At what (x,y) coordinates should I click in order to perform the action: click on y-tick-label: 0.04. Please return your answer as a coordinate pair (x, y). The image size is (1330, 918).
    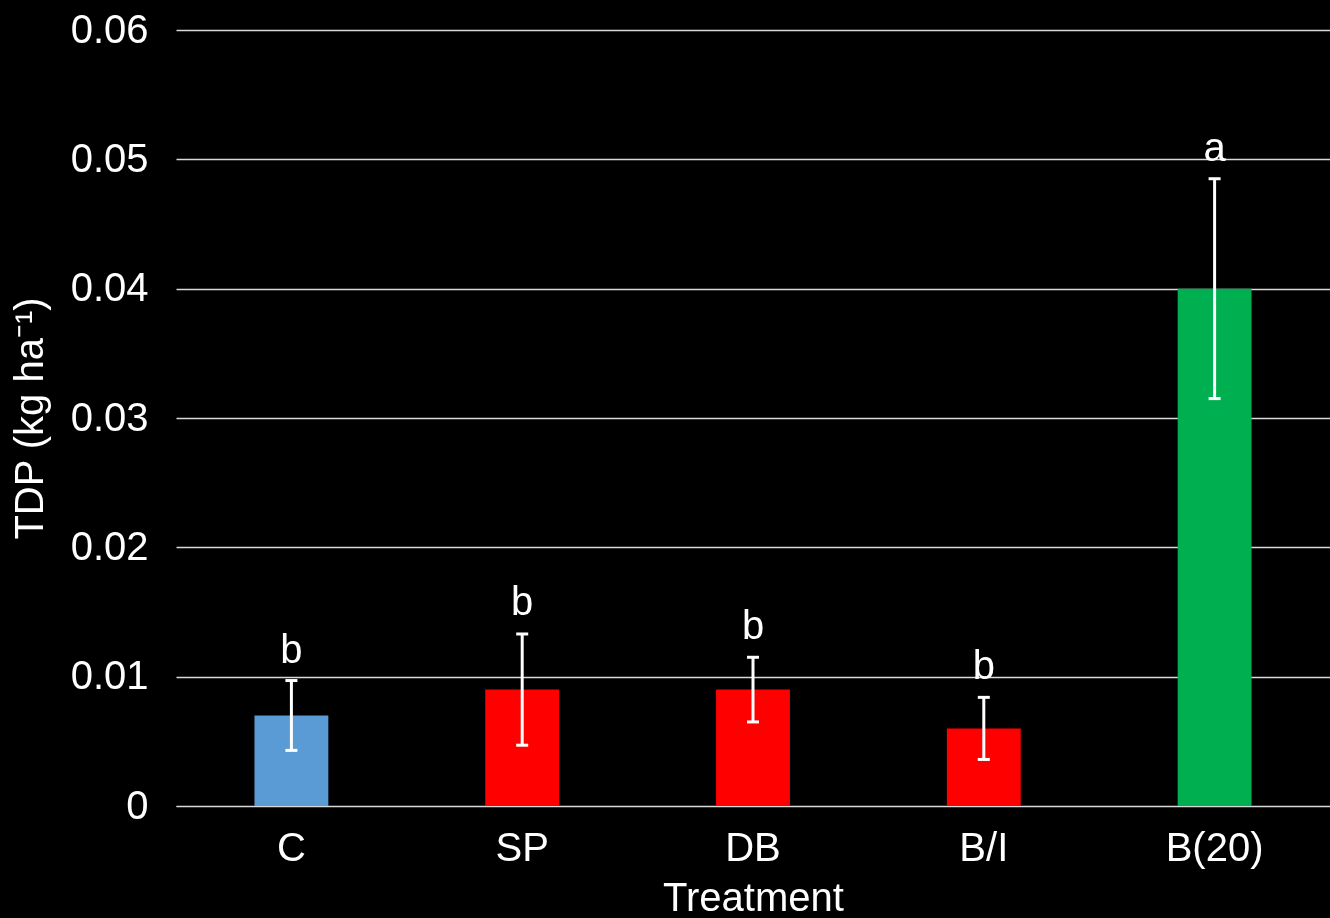
    Looking at the image, I should click on (109, 287).